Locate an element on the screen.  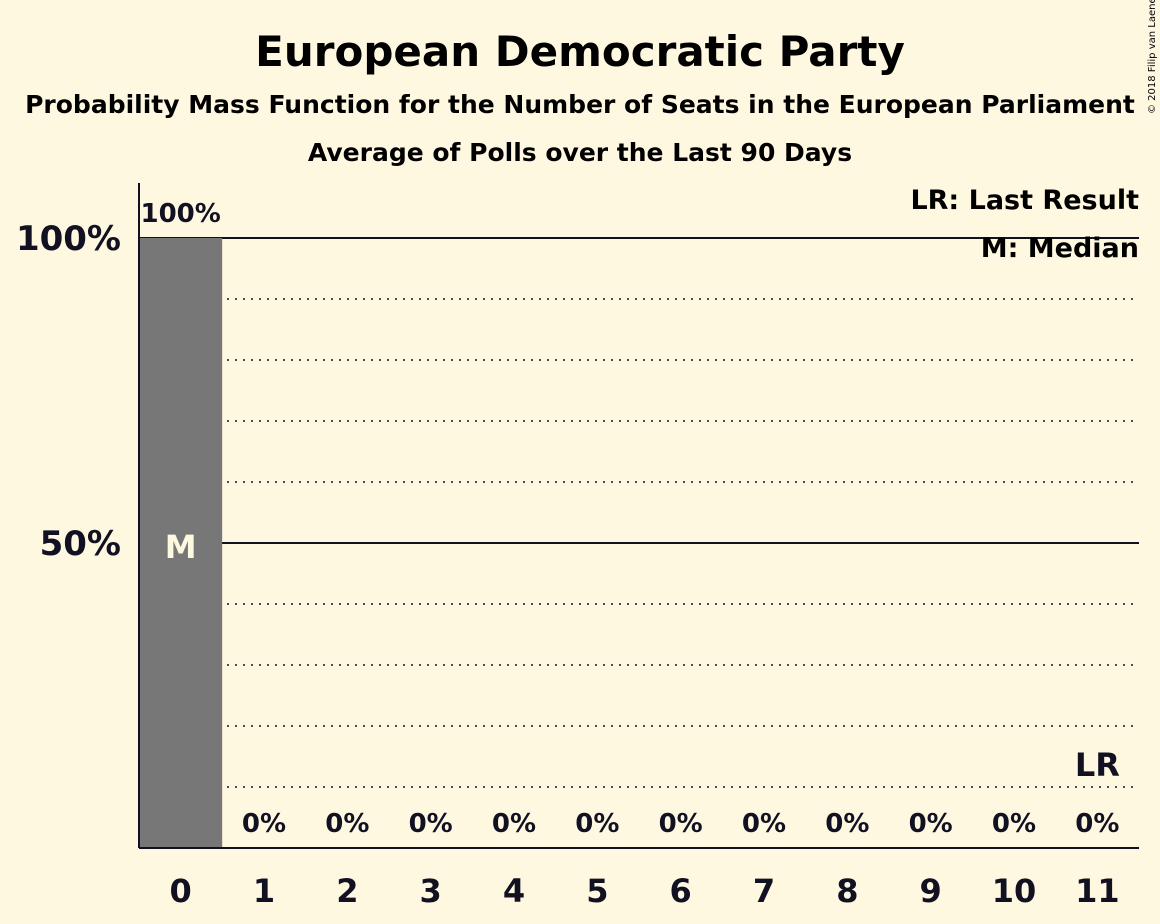
x-tick-label: 0 is located at coordinates (181, 891).